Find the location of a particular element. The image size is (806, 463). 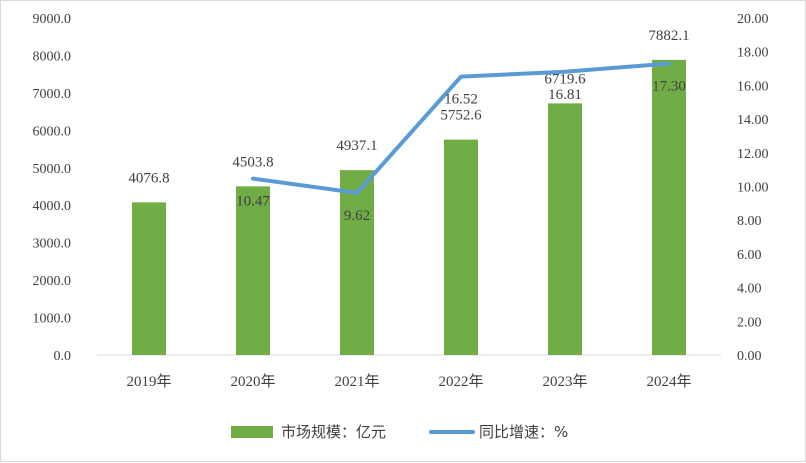

left-axis-tick-label: 5000.0 is located at coordinates (52, 169).